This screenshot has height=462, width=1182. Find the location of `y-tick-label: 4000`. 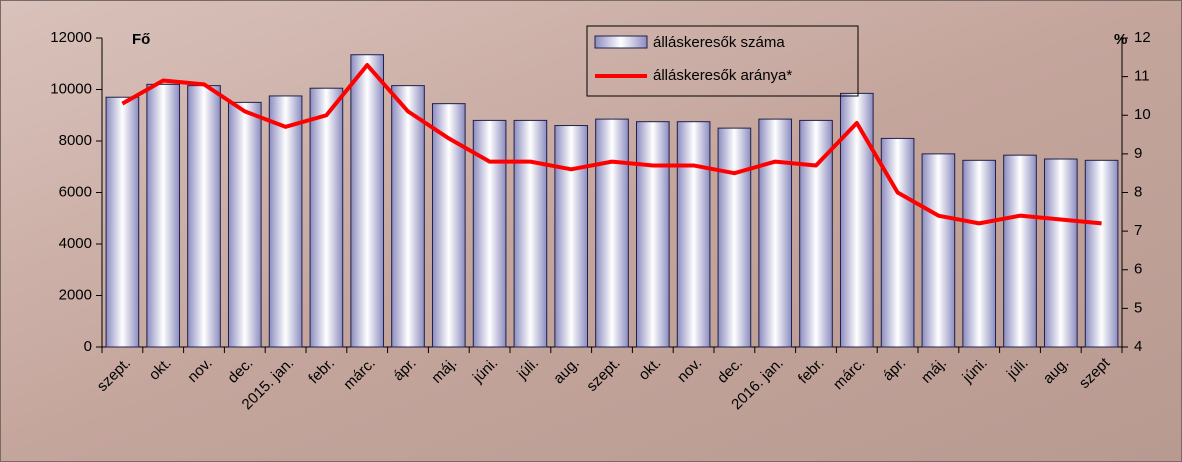

y-tick-label: 4000 is located at coordinates (75, 243).